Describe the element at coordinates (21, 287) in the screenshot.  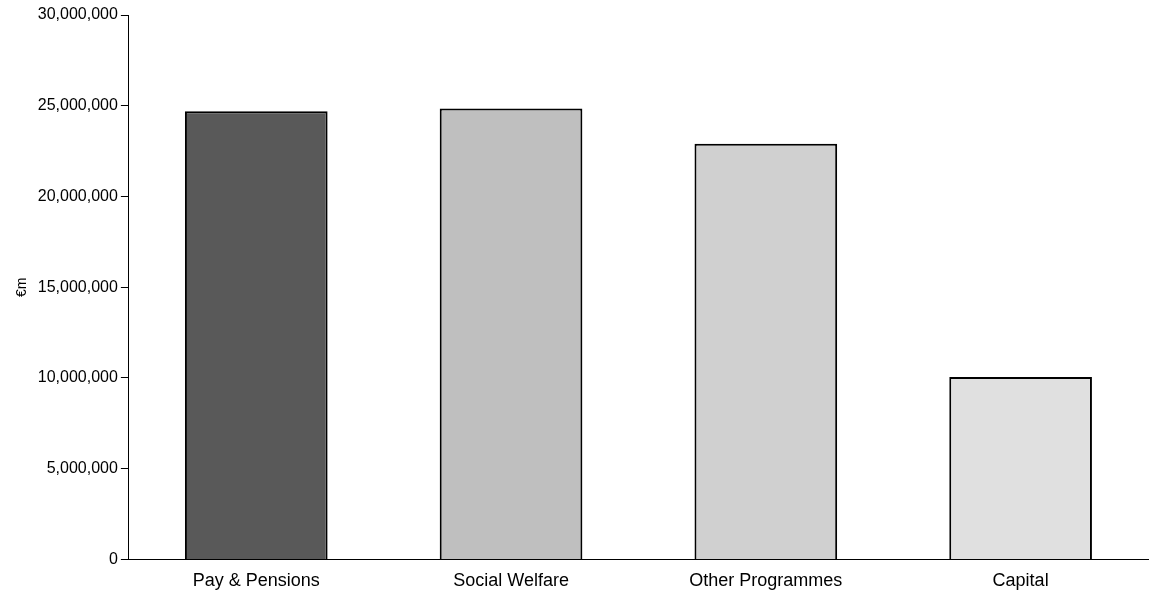
I see `y-axis-title: €m` at that location.